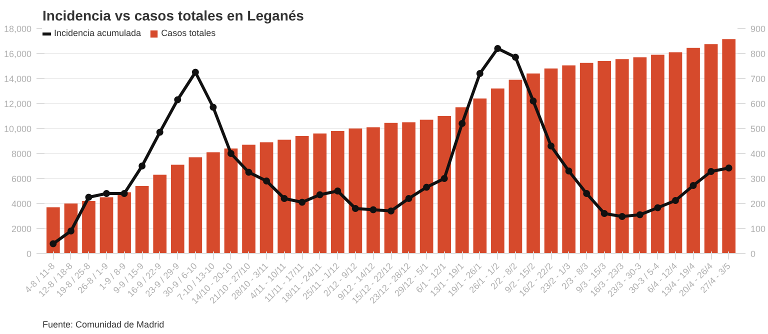 This screenshot has width=768, height=334. I want to click on chart-title: Incidencia vs casos totales en Leganés, so click(173, 16).